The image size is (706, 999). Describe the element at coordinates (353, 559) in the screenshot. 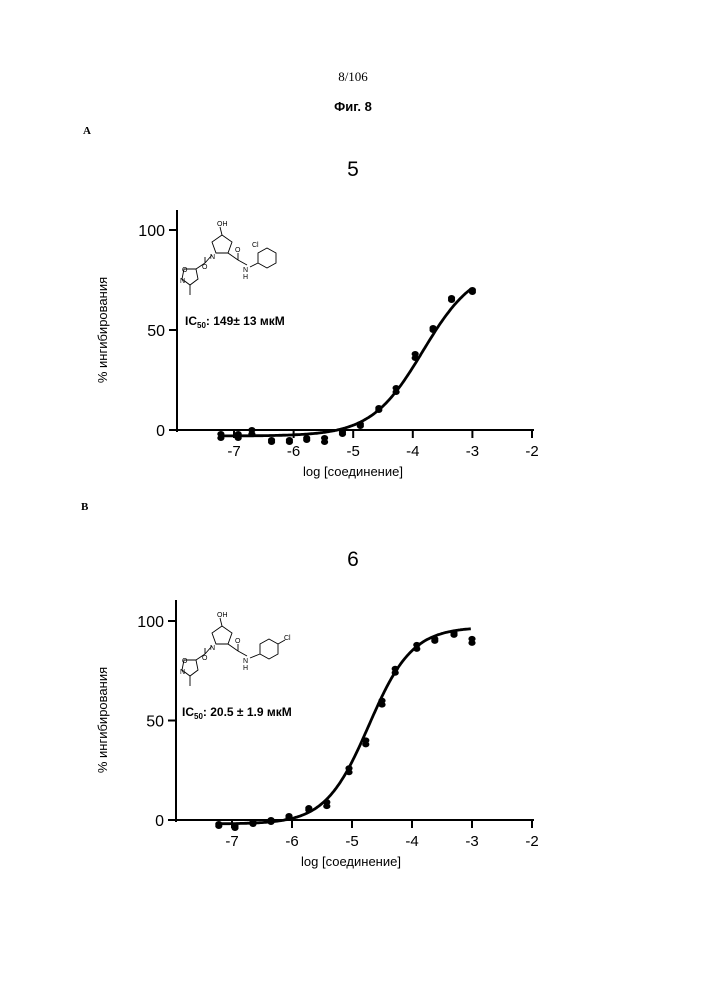

I see `chart-b-title: 6` at that location.